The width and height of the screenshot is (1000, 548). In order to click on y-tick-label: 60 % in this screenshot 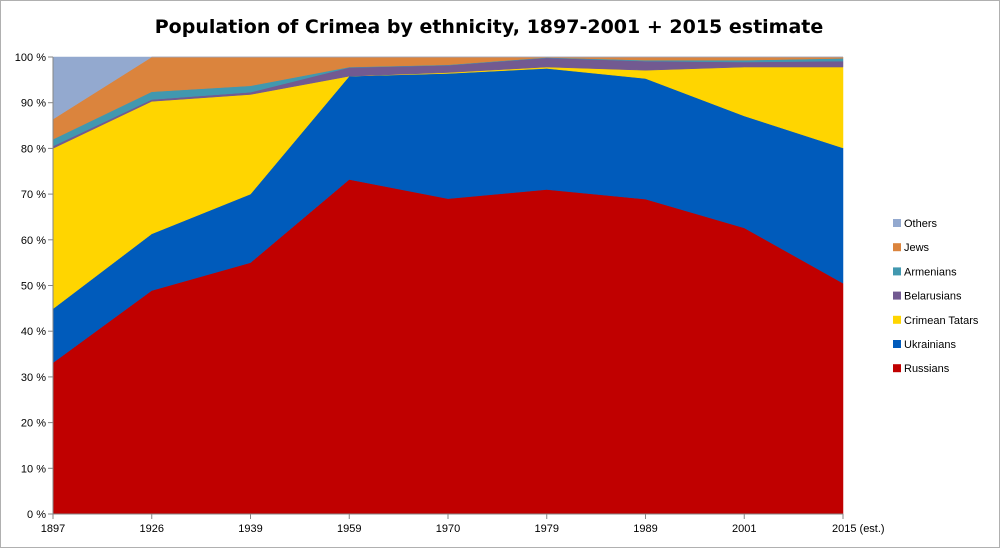, I will do `click(33, 241)`.